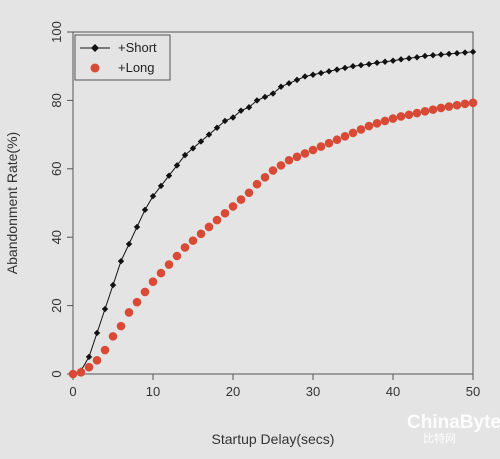 This screenshot has width=500, height=459. I want to click on y-tick-label: 100, so click(56, 32).